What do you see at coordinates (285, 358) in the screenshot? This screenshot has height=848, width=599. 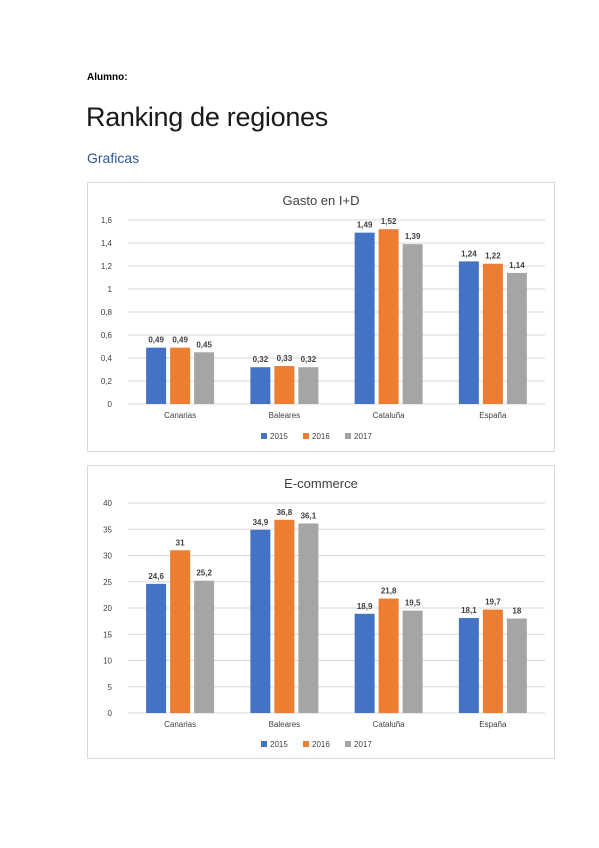 I see `data-label: 0,33` at bounding box center [285, 358].